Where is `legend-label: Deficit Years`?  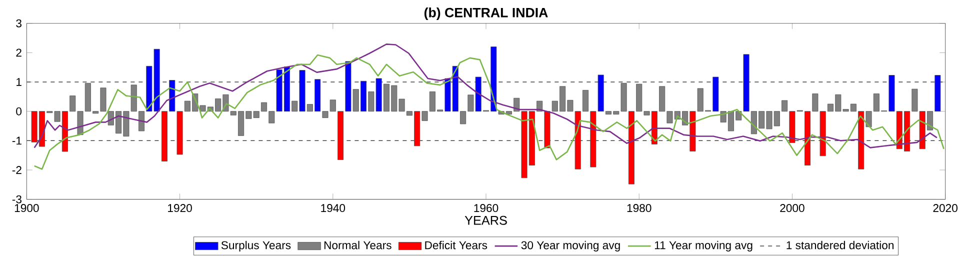
legend-label: Deficit Years is located at coordinates (456, 245).